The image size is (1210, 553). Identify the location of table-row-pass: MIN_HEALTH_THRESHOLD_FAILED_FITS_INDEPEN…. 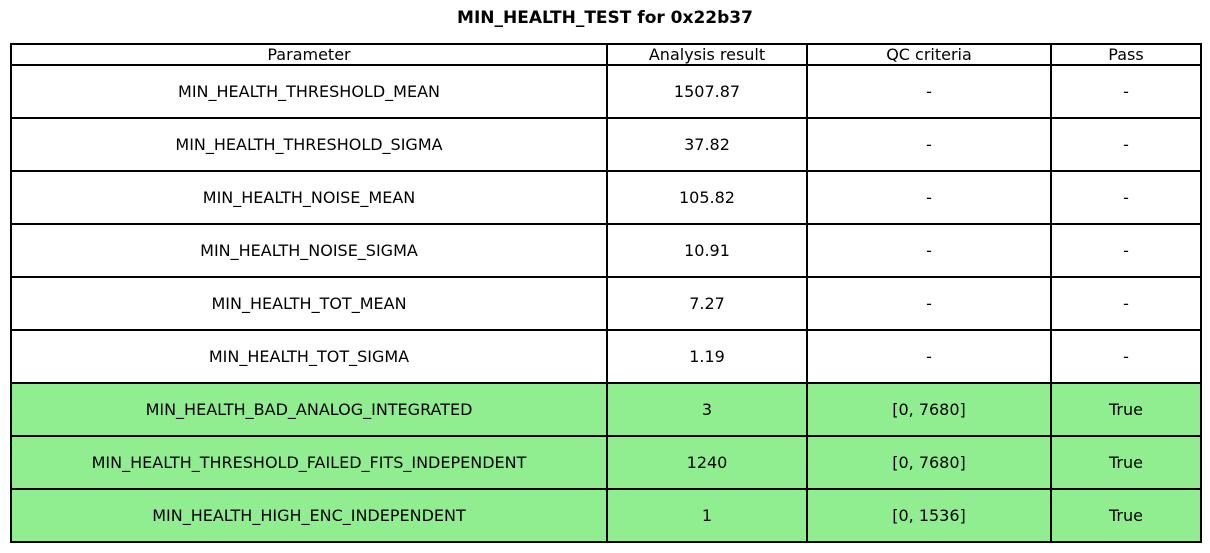
(606, 462).